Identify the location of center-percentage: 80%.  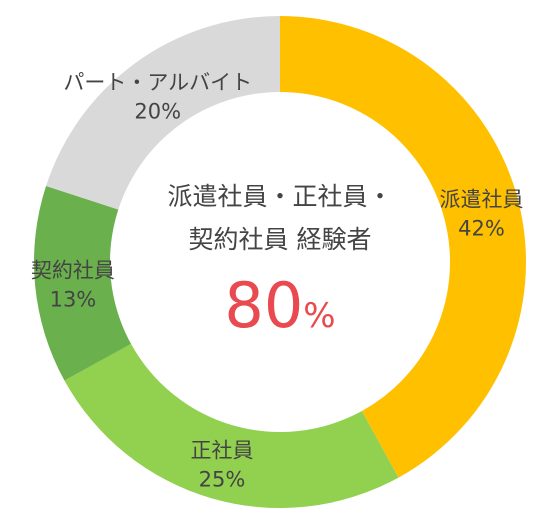
(279, 305).